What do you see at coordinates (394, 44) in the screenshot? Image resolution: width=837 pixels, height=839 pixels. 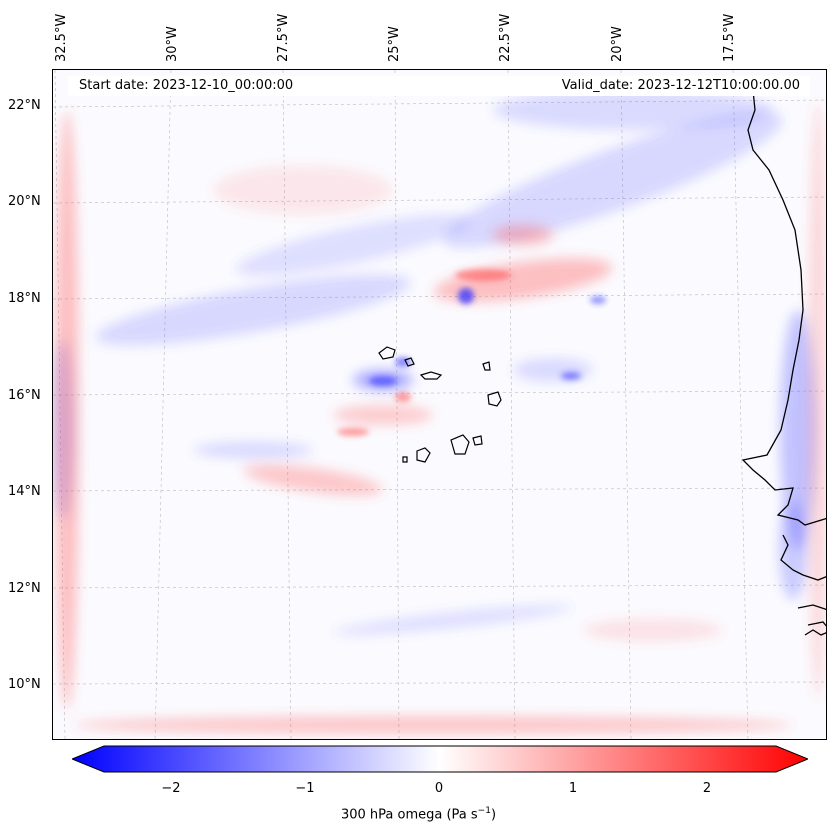 I see `lon-label: 25°W` at bounding box center [394, 44].